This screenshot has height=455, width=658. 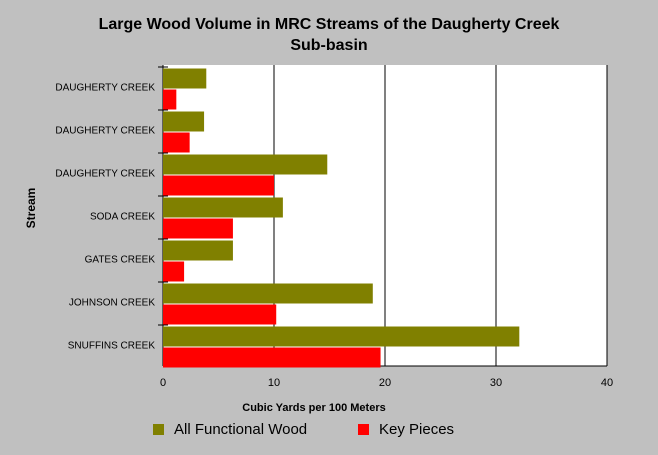 What do you see at coordinates (163, 383) in the screenshot?
I see `x-tick-label: 0` at bounding box center [163, 383].